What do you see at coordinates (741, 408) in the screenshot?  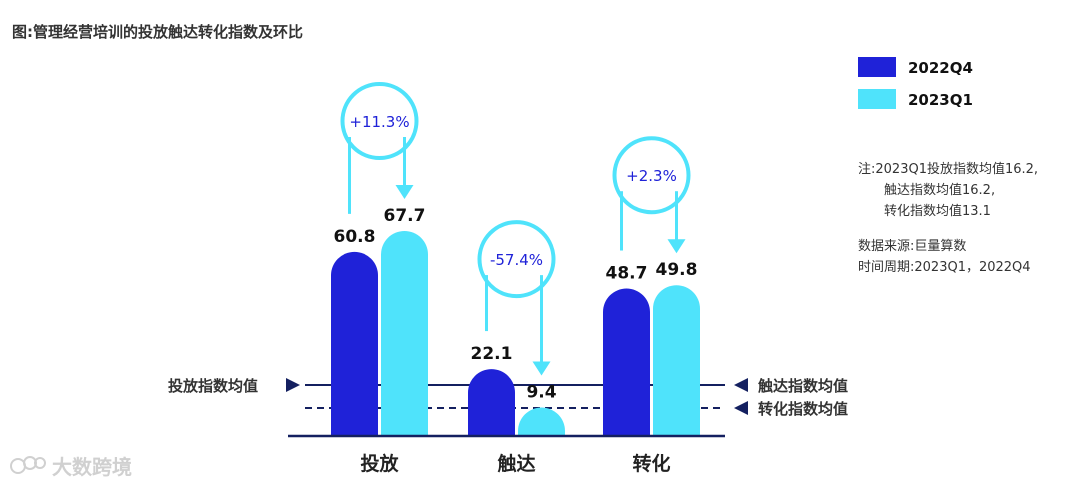 I see `avg-right-marker-dashed-icon` at bounding box center [741, 408].